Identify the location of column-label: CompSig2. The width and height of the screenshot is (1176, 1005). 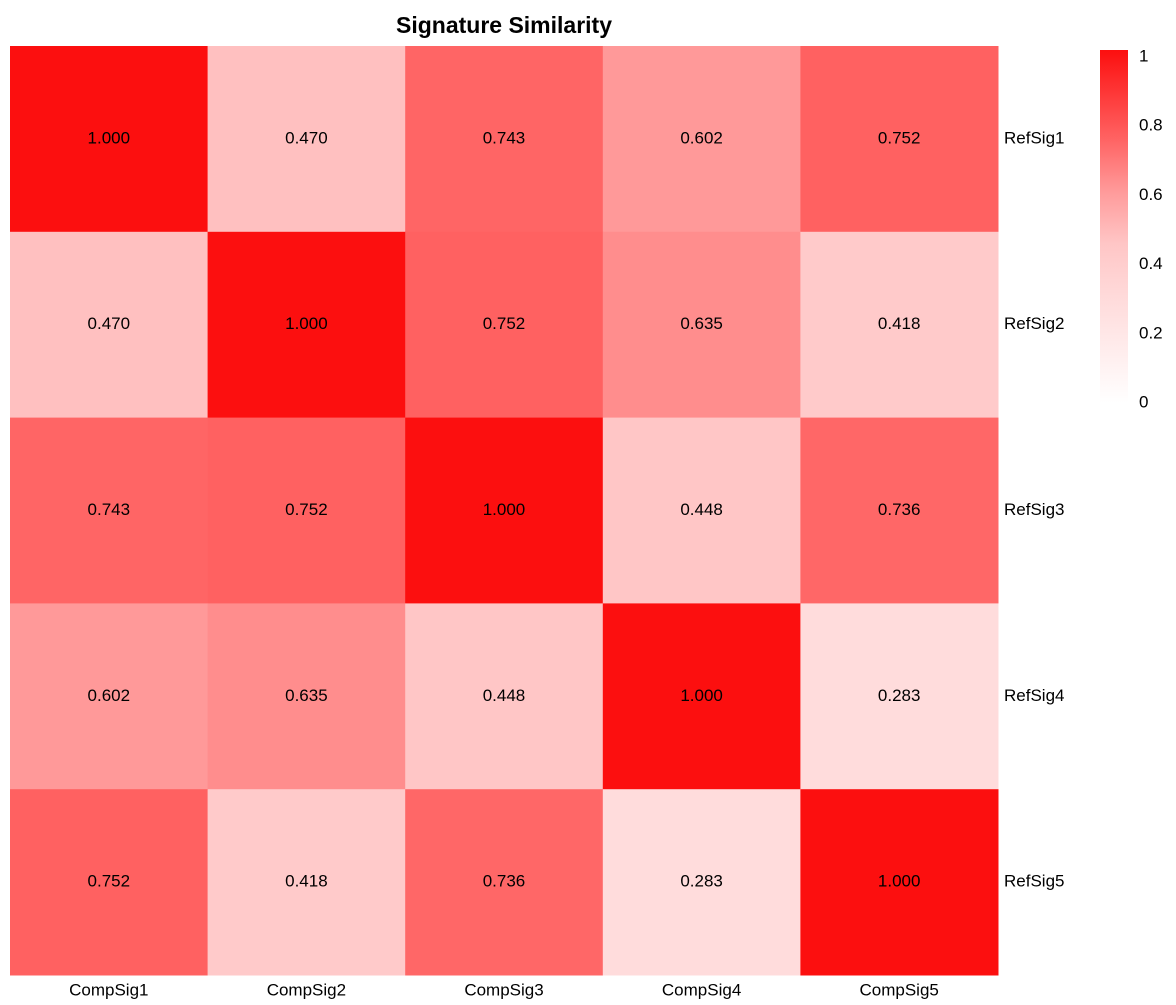
(306, 989).